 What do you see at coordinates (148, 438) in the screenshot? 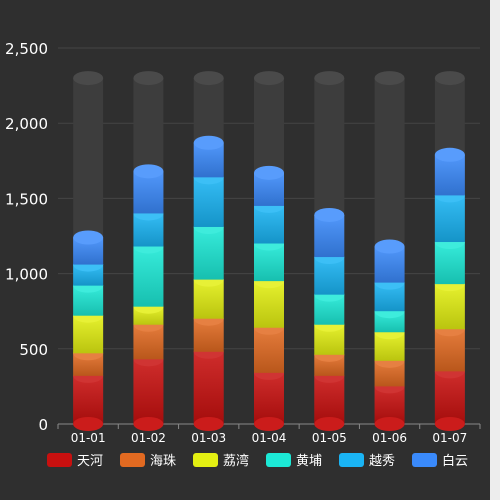
I see `x-tick-label: 01-02` at bounding box center [148, 438].